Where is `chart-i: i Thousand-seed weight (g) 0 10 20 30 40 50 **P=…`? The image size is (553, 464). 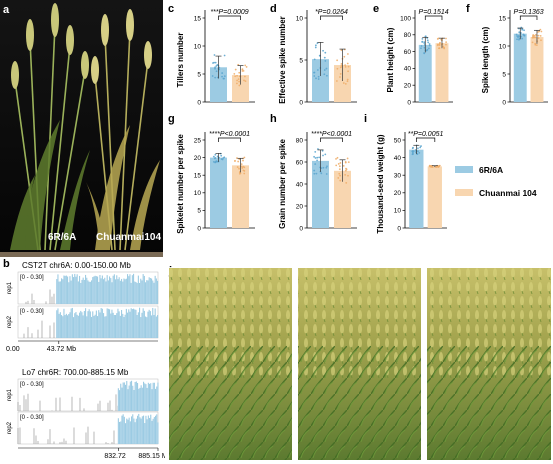
chart-i: i Thousand-seed weight (g) 0 10 20 30 40 50 **P=… is located at coordinates (405, 173).